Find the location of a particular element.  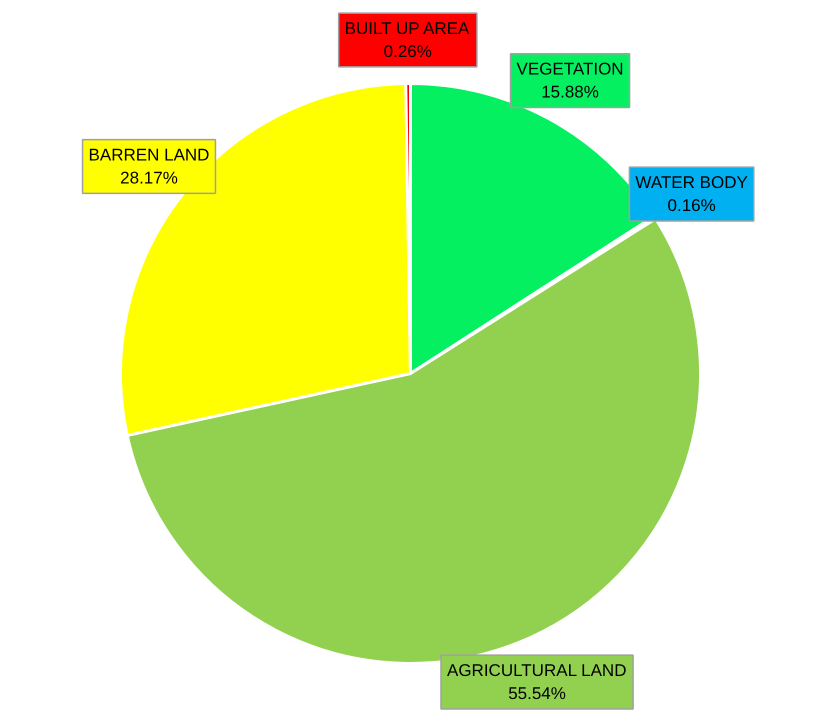

data-label: 0.26% is located at coordinates (408, 51).